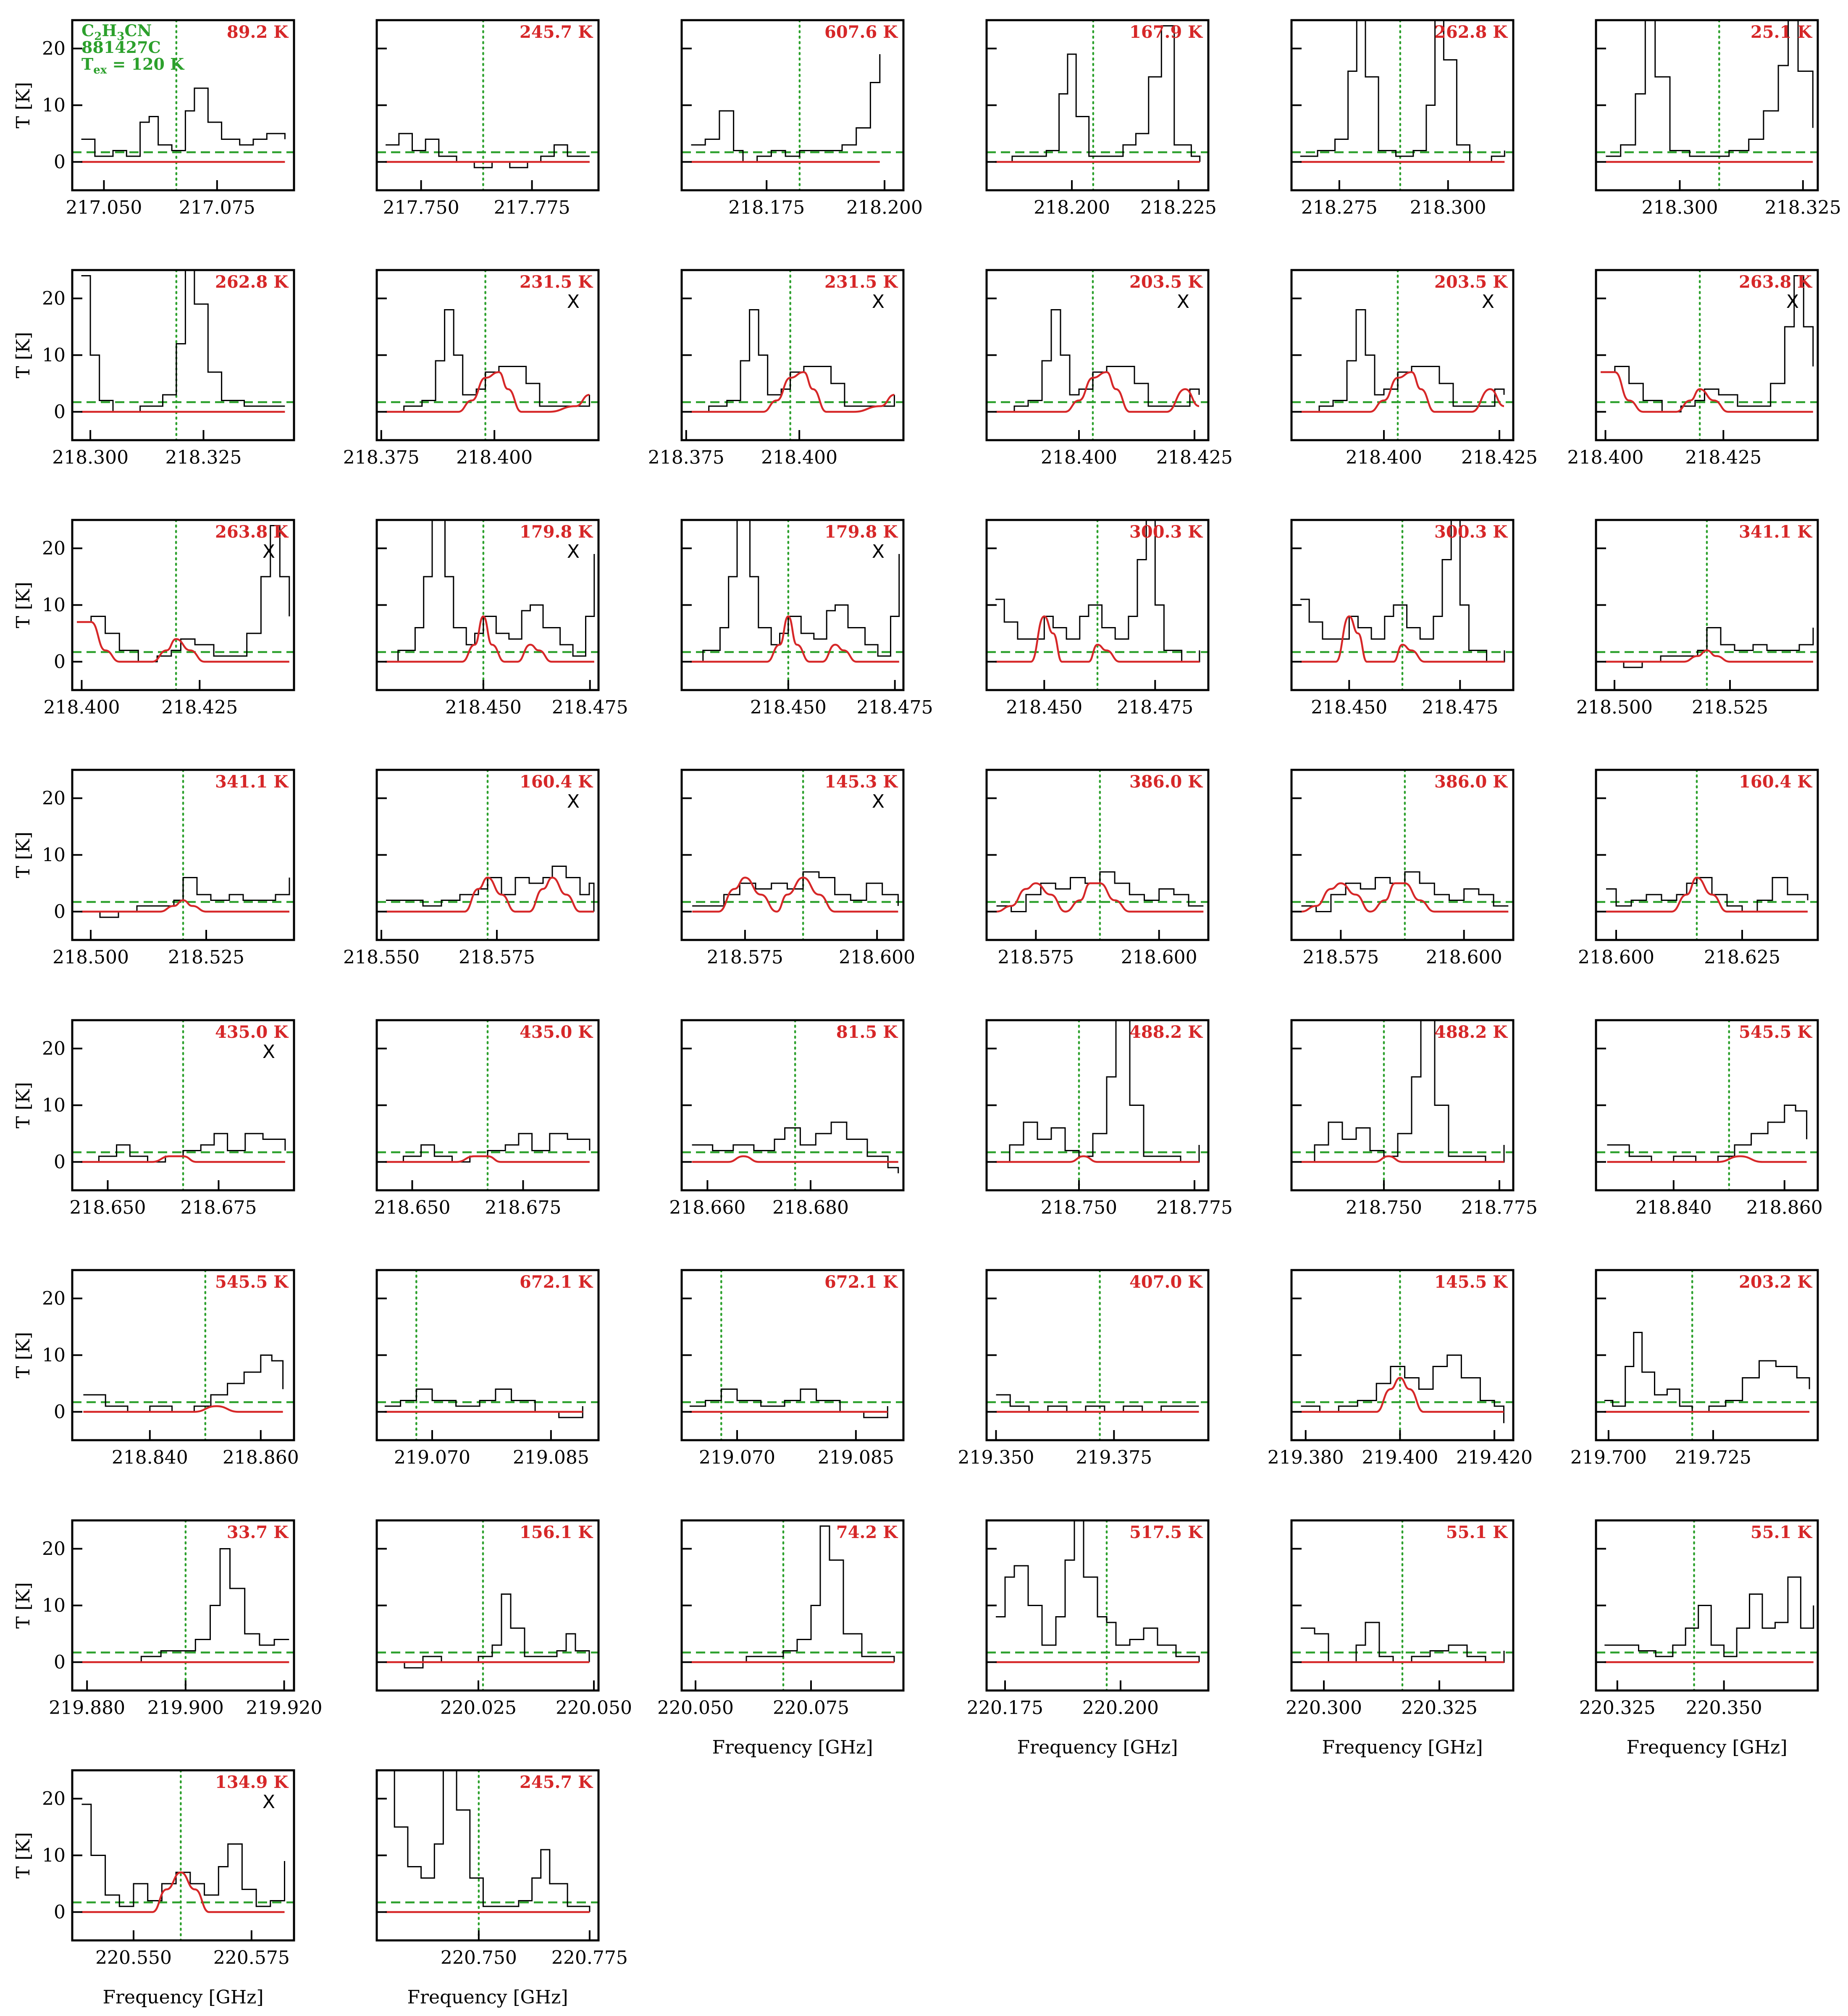  I want to click on x-tick-label: 218.525, so click(206, 957).